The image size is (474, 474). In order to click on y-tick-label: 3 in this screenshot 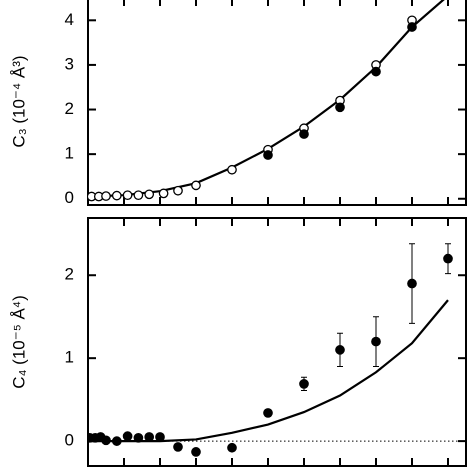, I will do `click(69, 63)`.